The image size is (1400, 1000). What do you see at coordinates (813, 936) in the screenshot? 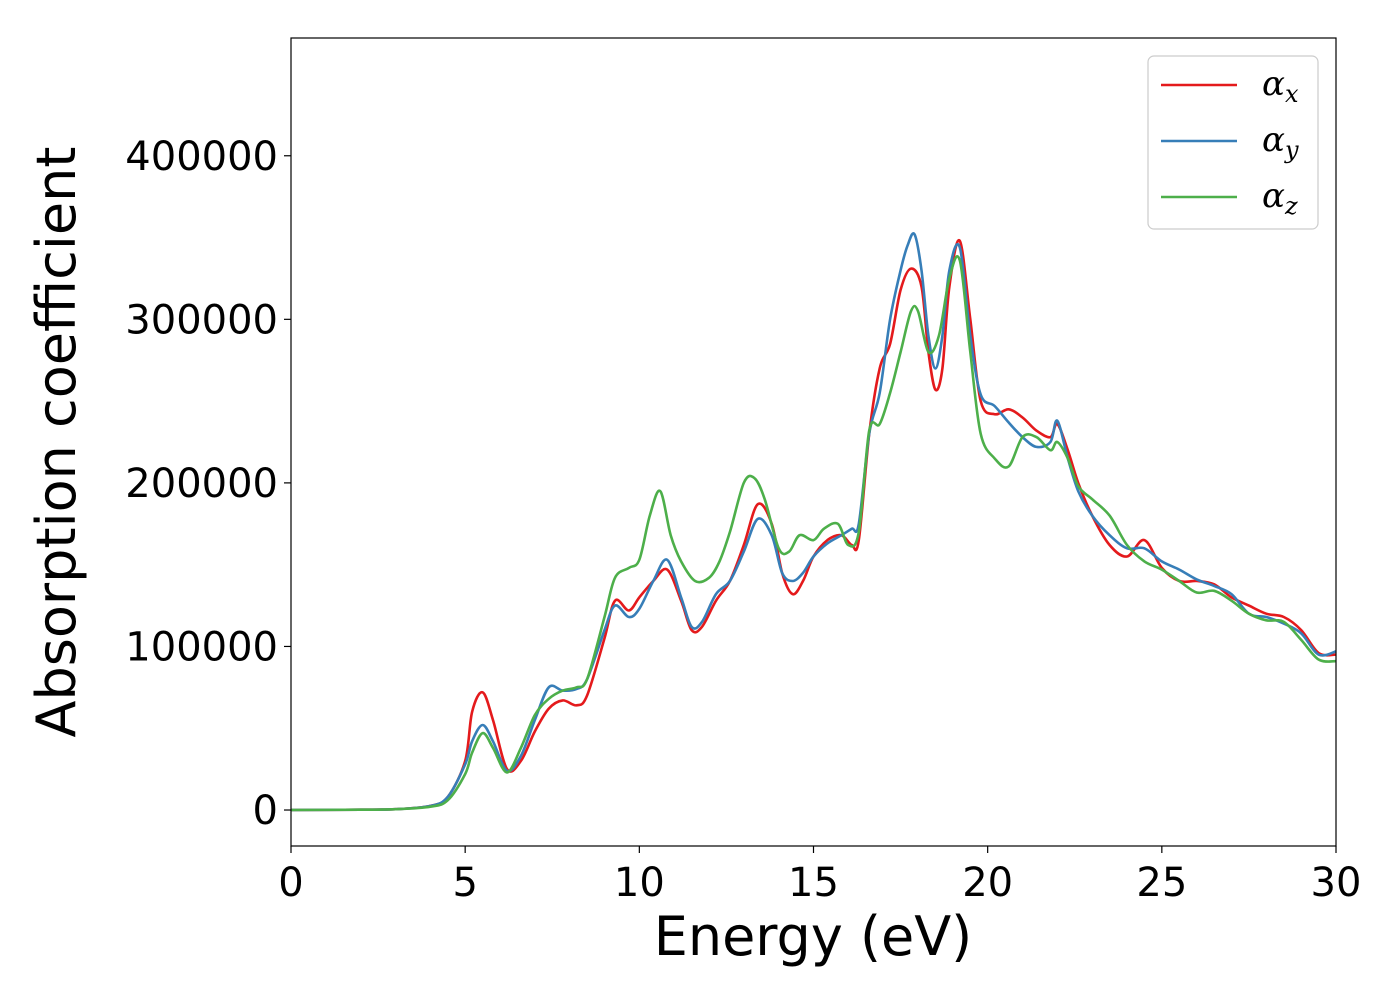
I see `x-axis-title: Energy (eV)` at bounding box center [813, 936].